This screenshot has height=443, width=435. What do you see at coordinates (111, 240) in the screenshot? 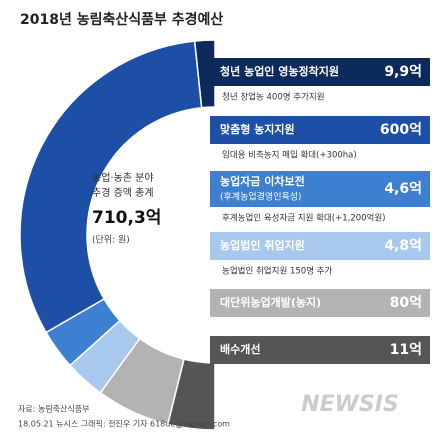
I see `total-unit: (단위: 원)` at bounding box center [111, 240].